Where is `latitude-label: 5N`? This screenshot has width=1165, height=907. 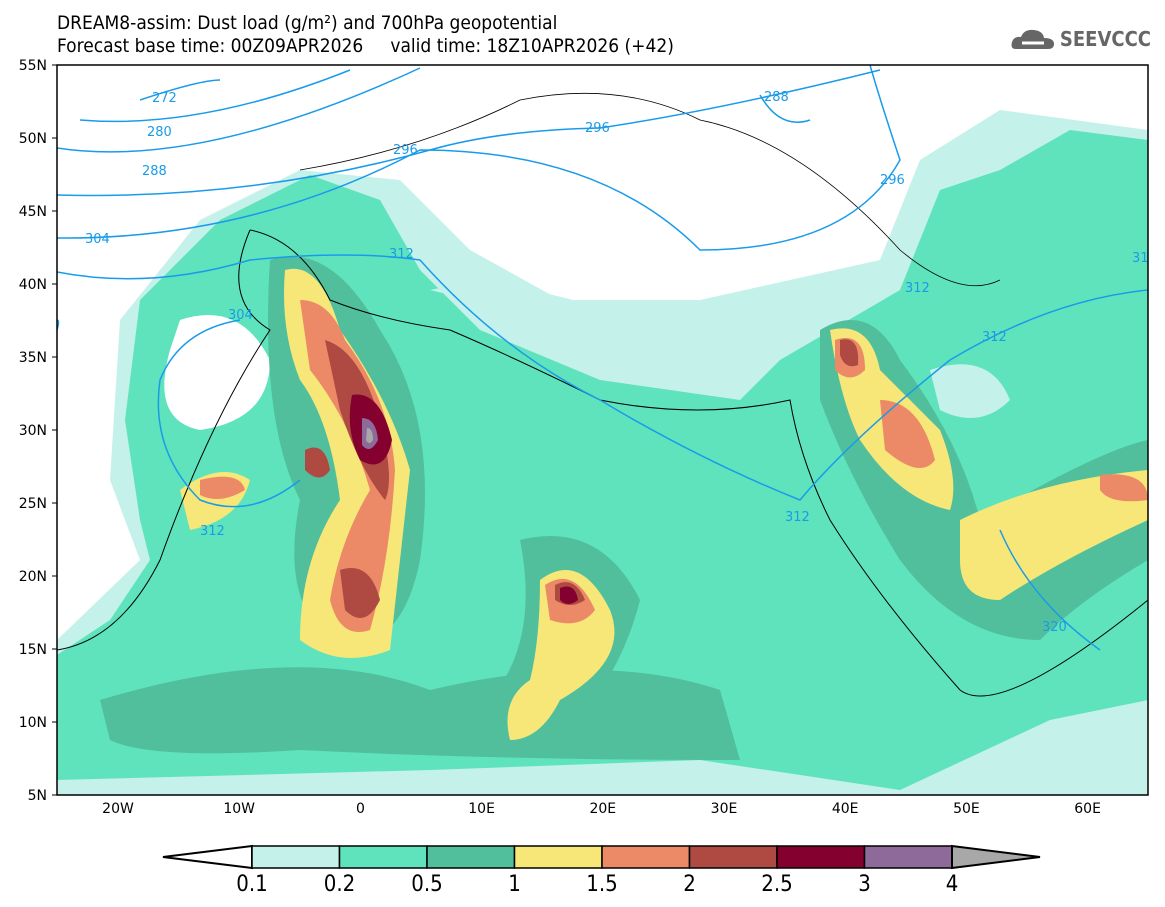 latitude-label: 5N is located at coordinates (37, 796).